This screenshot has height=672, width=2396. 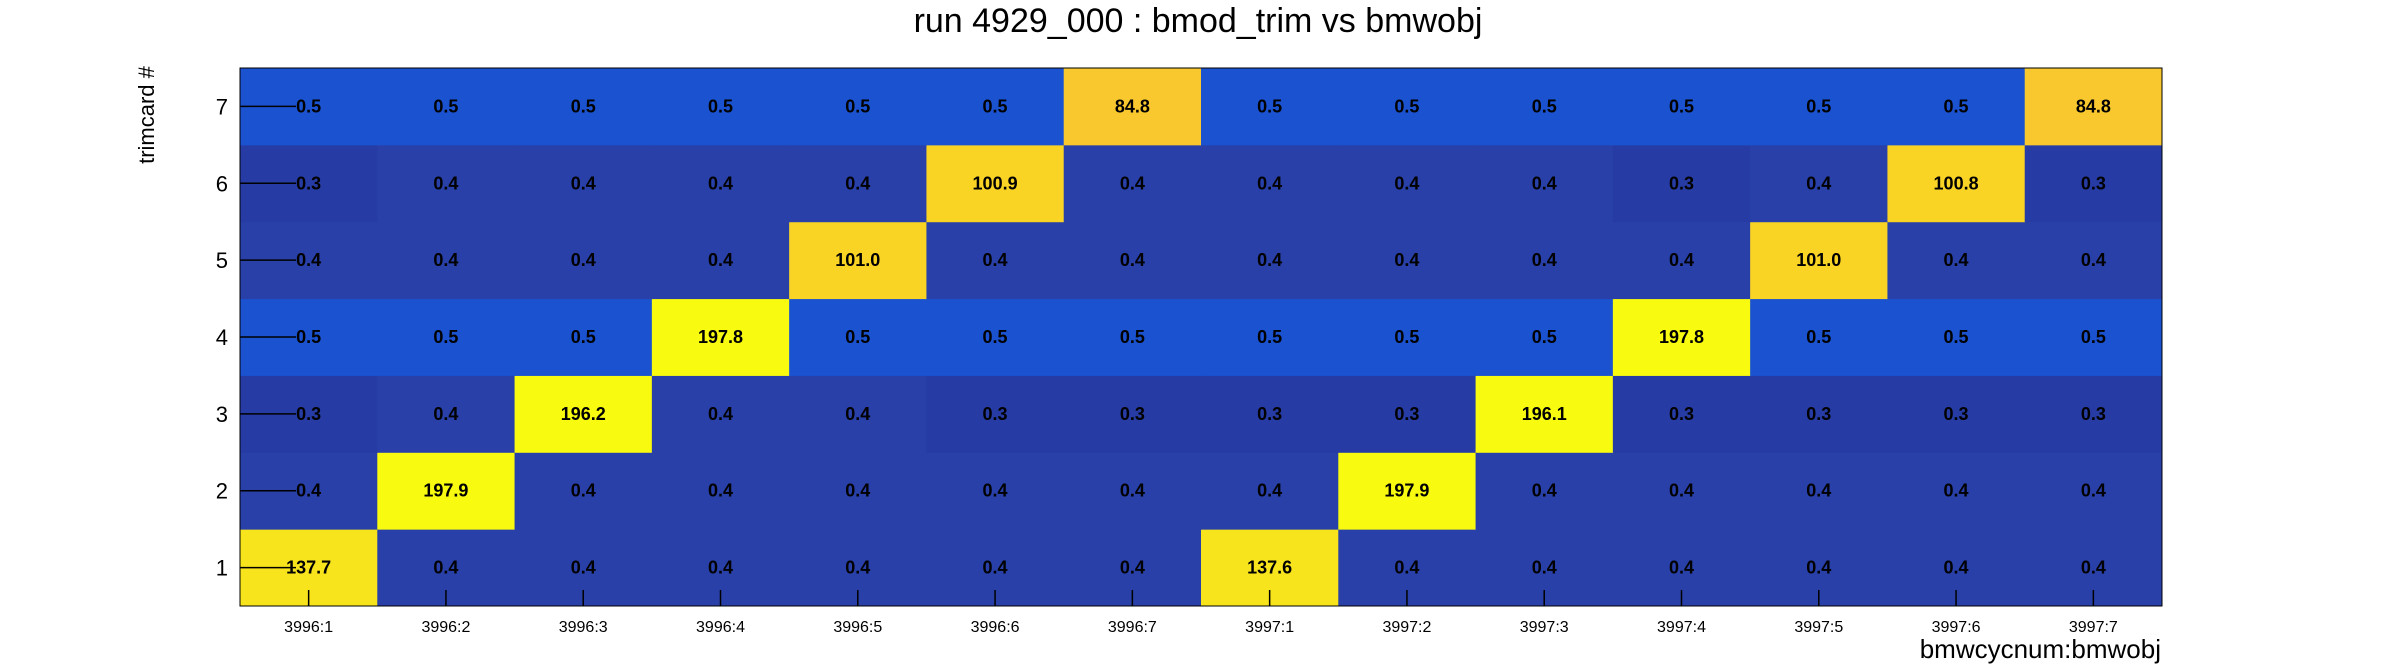 What do you see at coordinates (1406, 627) in the screenshot?
I see `x-tick-label: 3997:2` at bounding box center [1406, 627].